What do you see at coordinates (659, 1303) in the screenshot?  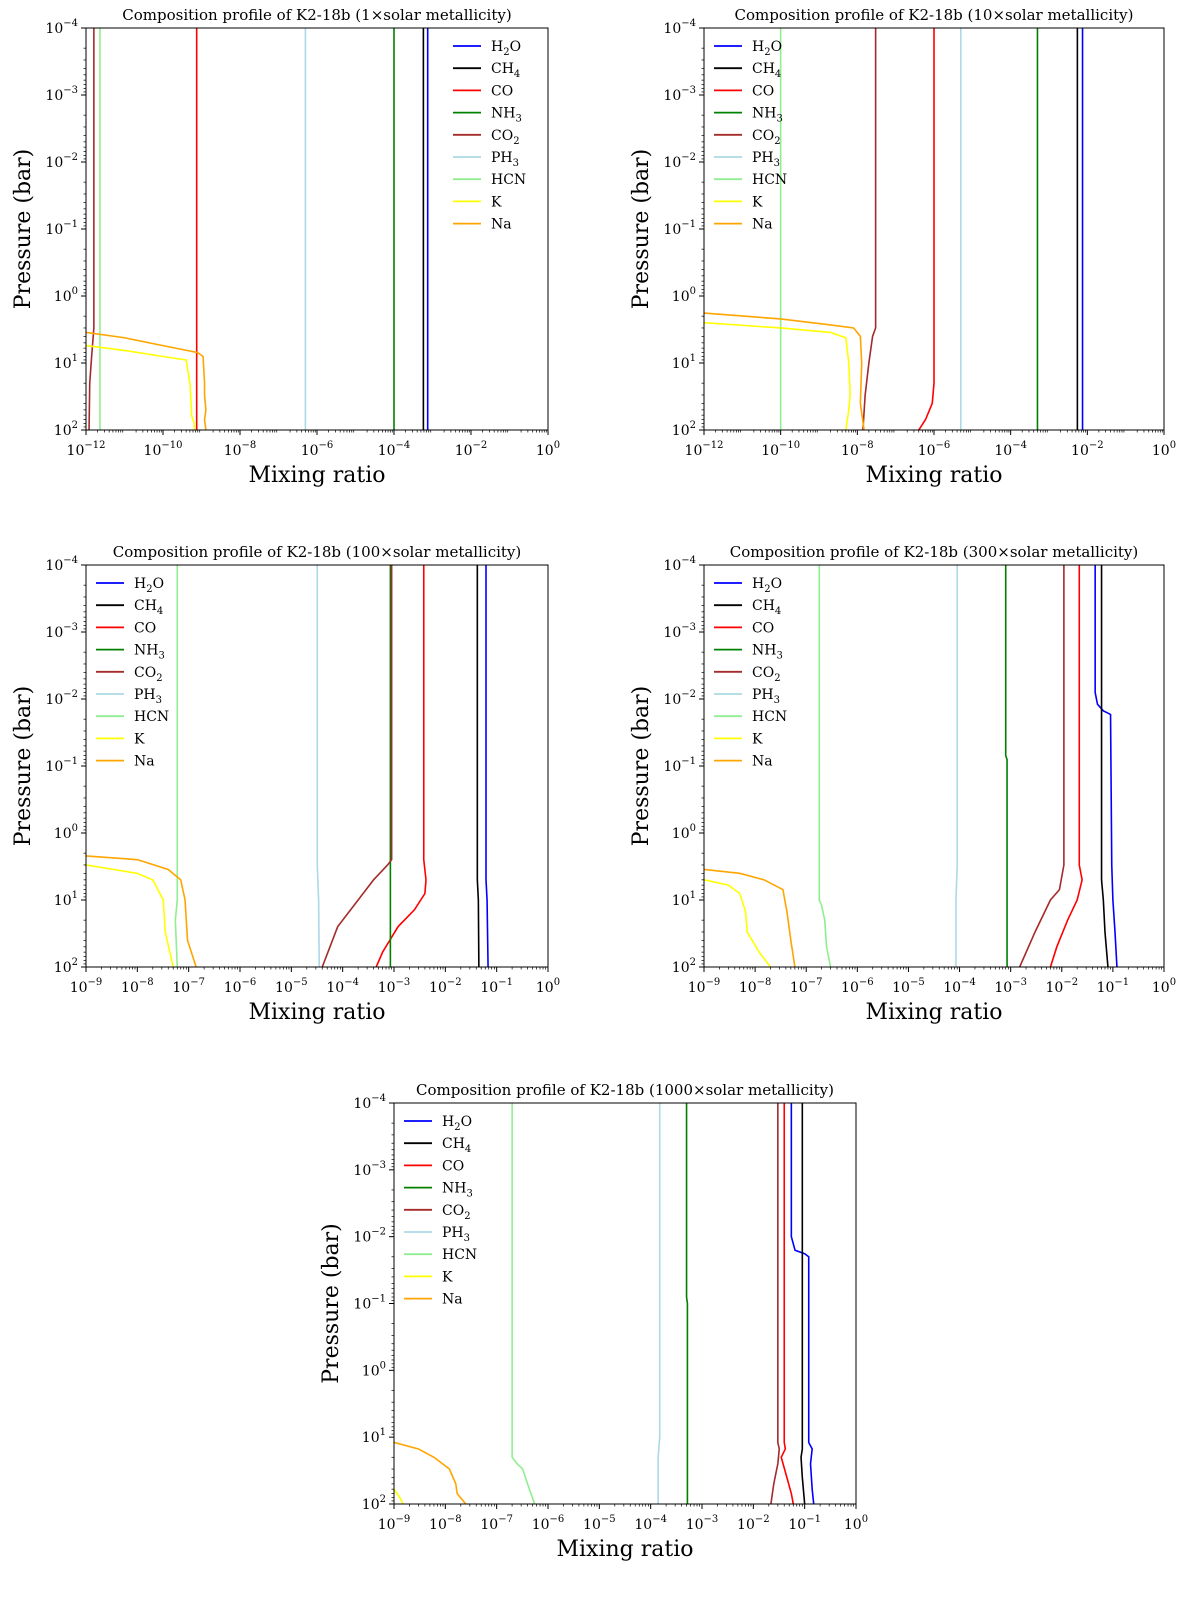 I see `series-line-ph3` at bounding box center [659, 1303].